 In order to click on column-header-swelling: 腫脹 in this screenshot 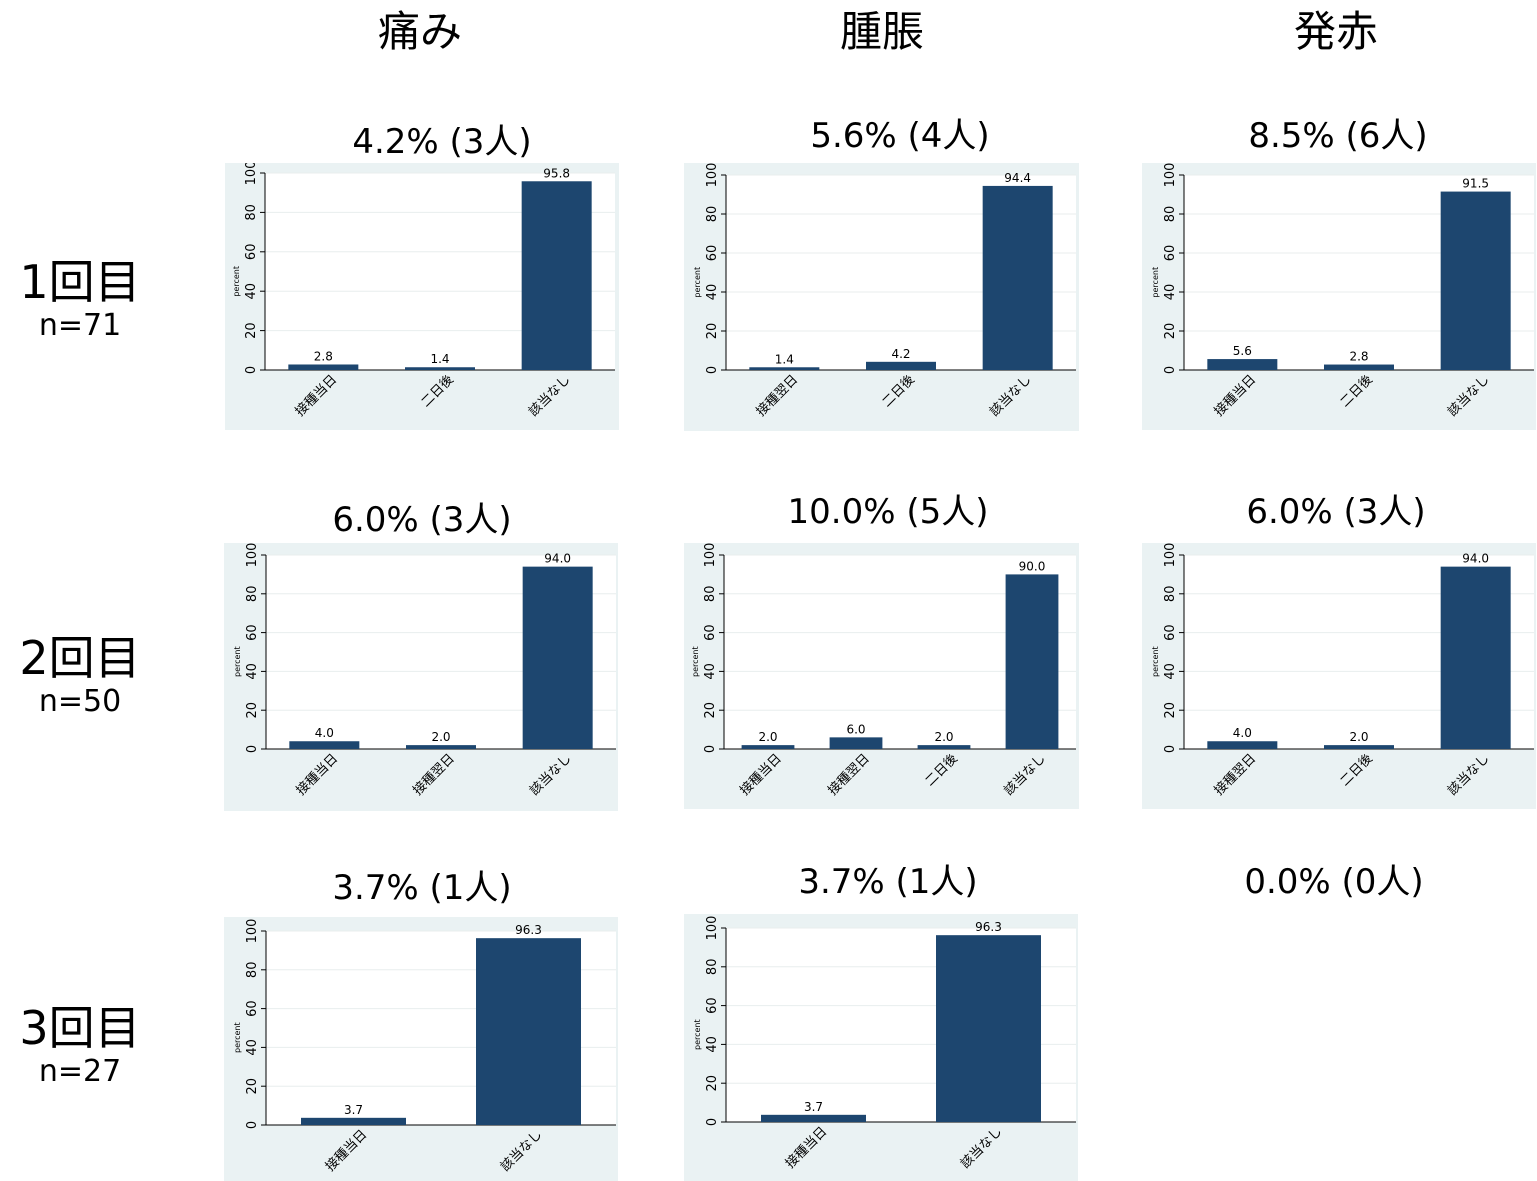, I will do `click(881, 31)`.